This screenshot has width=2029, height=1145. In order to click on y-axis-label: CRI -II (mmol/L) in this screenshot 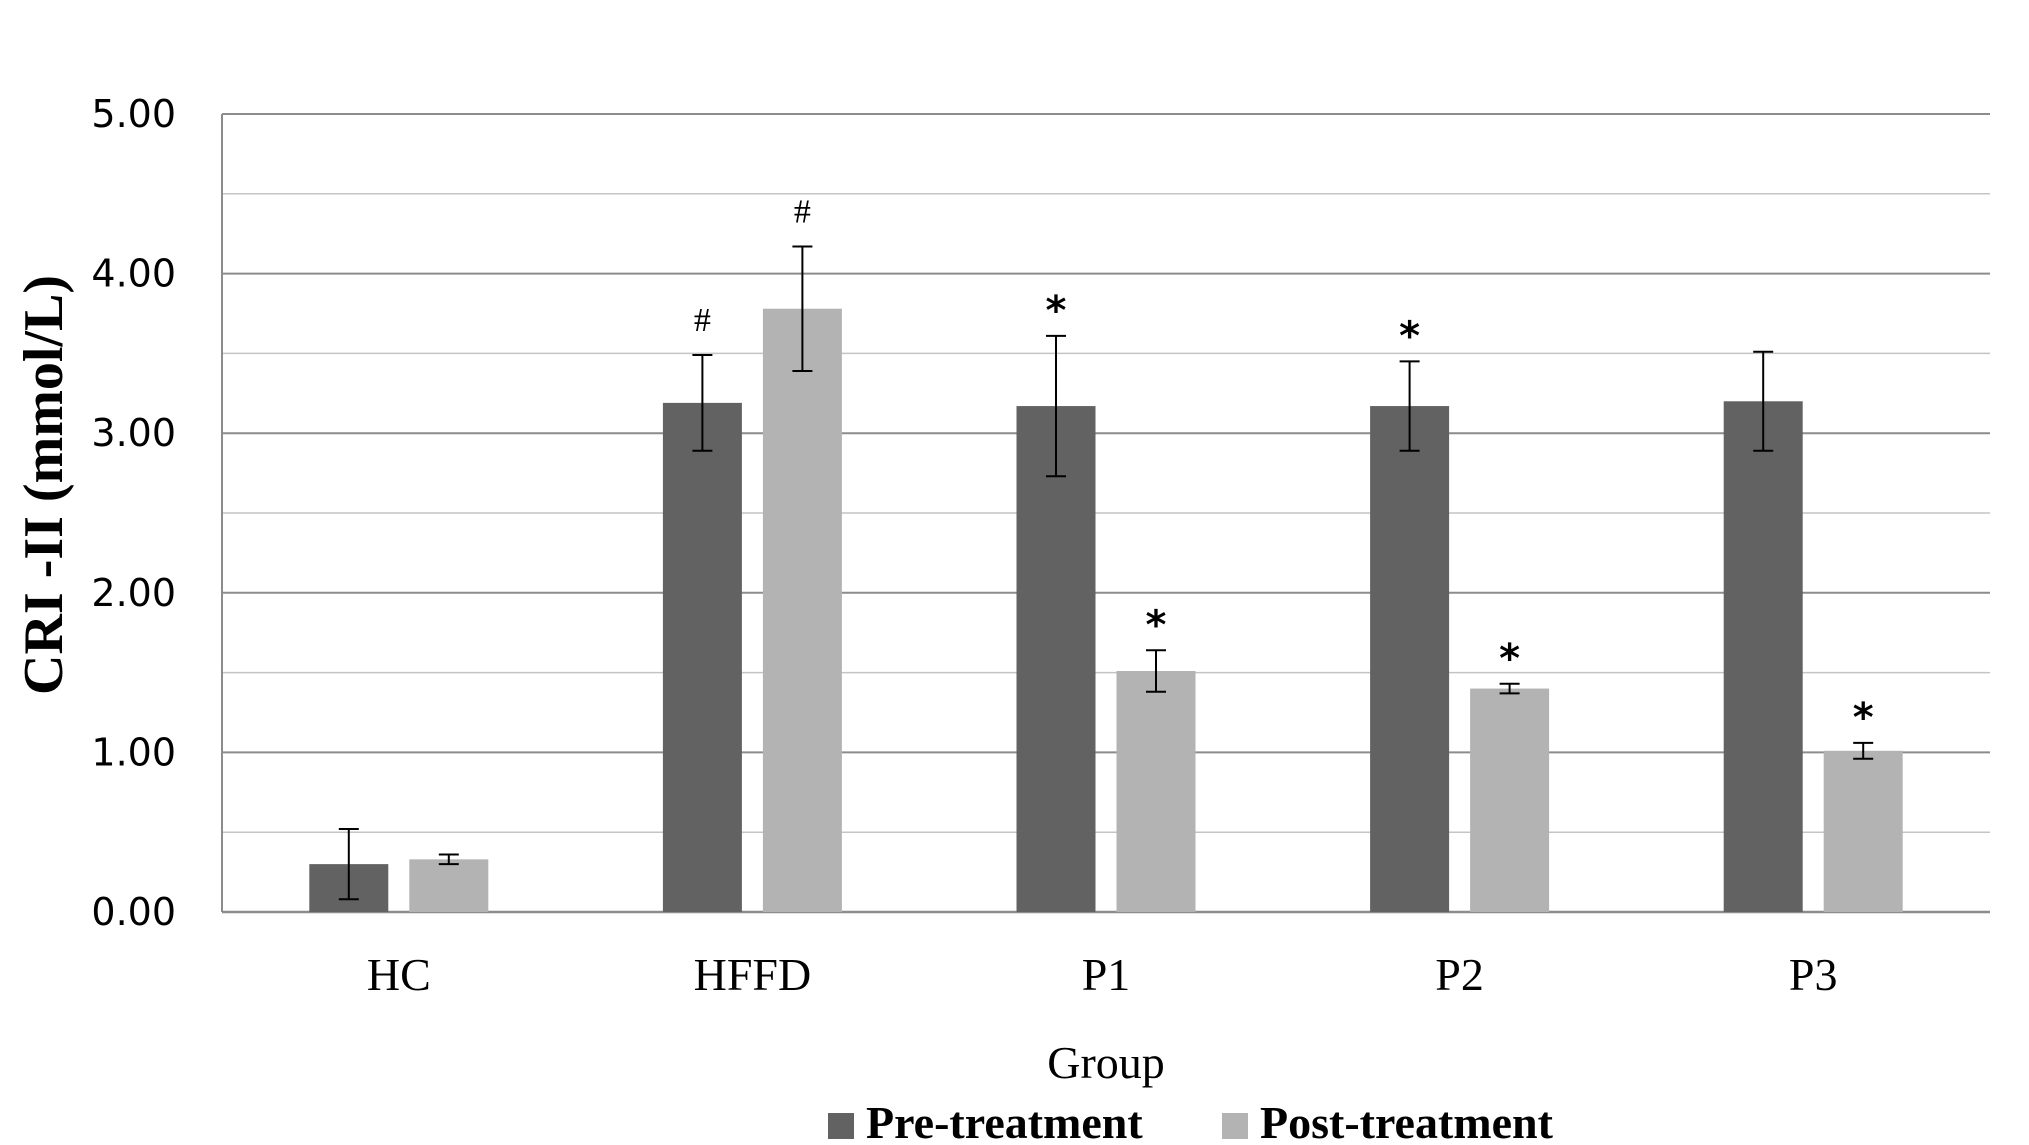, I will do `click(44, 485)`.